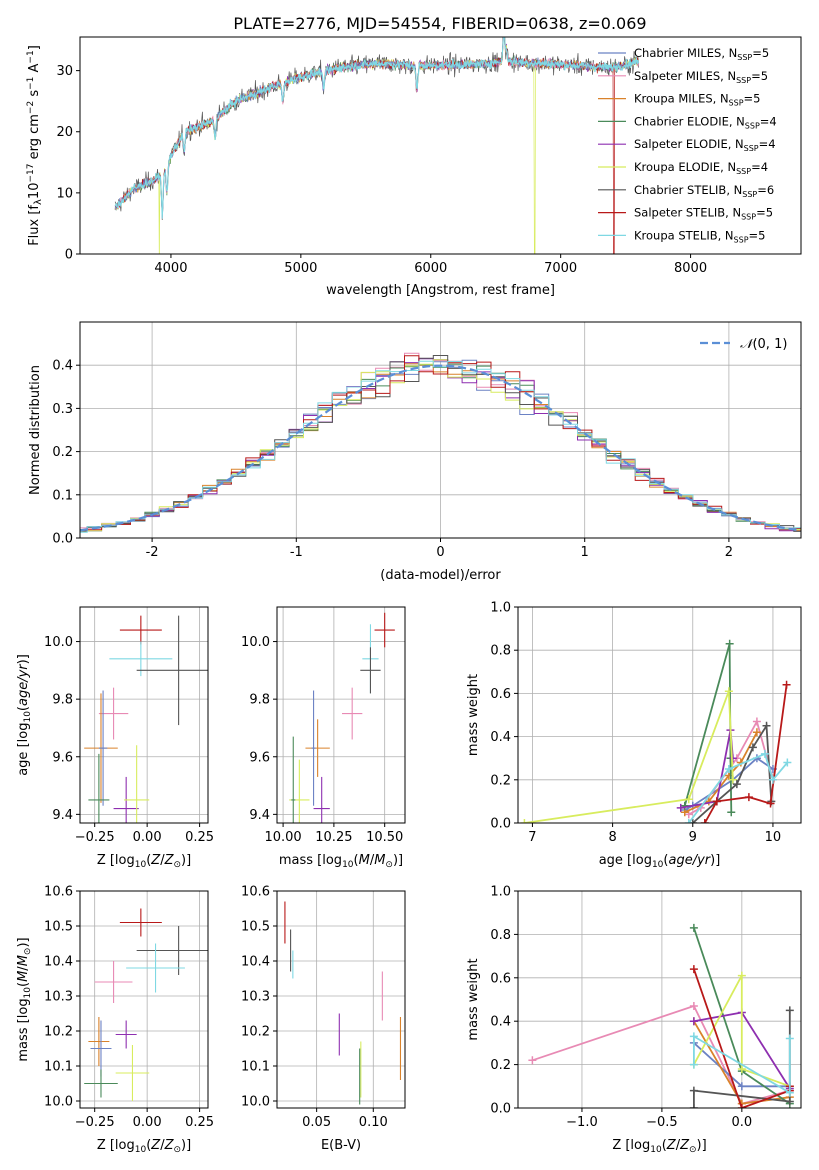  I want to click on mass_vs_EBV-plot-area, so click(343, 1003).